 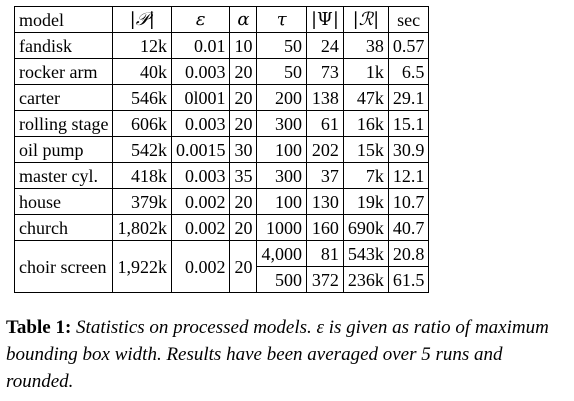 I want to click on cell-regions: 15k, so click(x=365, y=149).